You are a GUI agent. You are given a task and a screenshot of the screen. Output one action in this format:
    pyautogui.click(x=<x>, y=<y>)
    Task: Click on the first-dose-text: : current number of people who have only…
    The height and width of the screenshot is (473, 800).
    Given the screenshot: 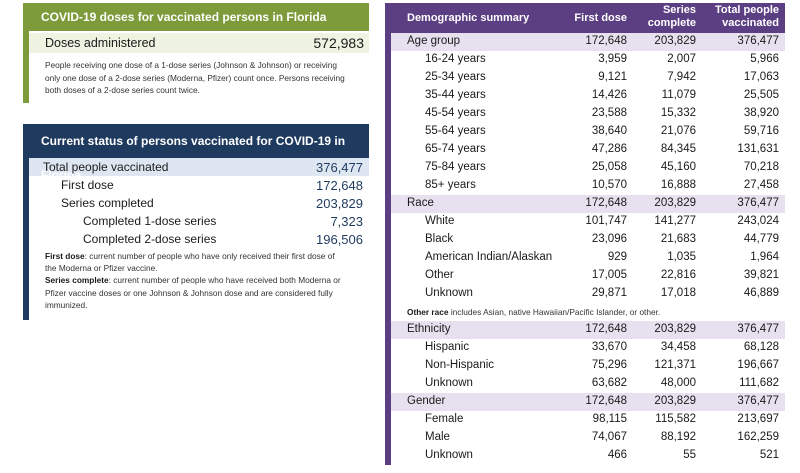 What is the action you would take?
    pyautogui.click(x=209, y=256)
    